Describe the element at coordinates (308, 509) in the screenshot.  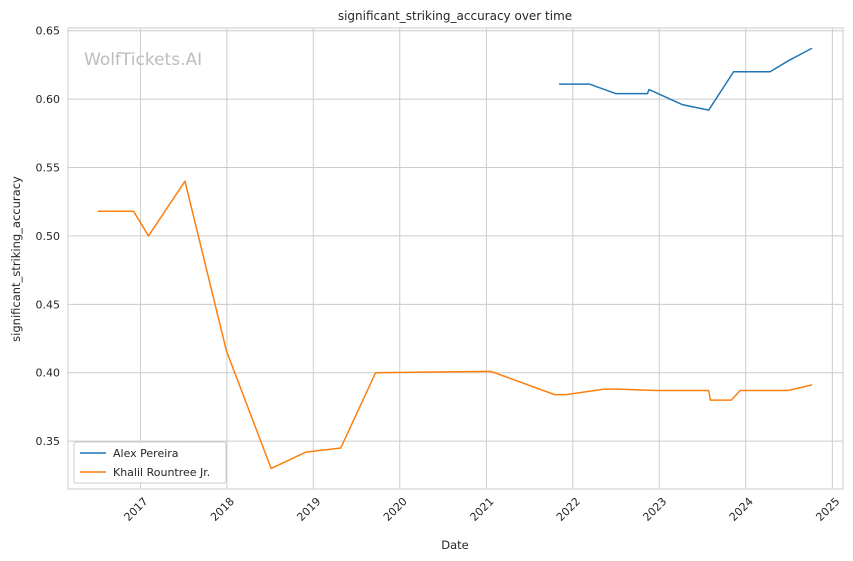
I see `x-tick-label: 2019` at that location.